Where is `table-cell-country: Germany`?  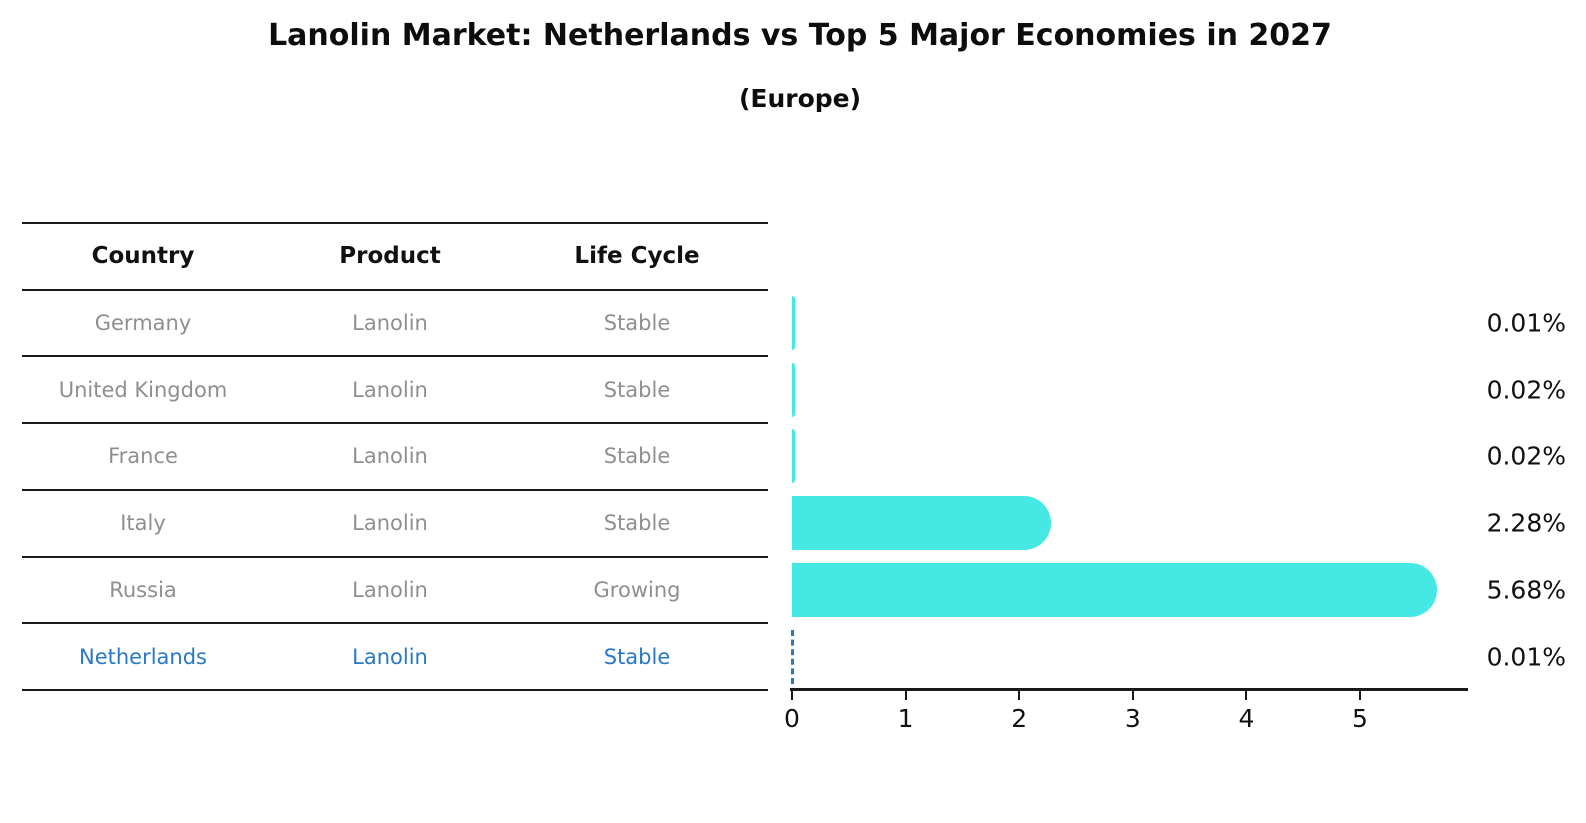 table-cell-country: Germany is located at coordinates (143, 323).